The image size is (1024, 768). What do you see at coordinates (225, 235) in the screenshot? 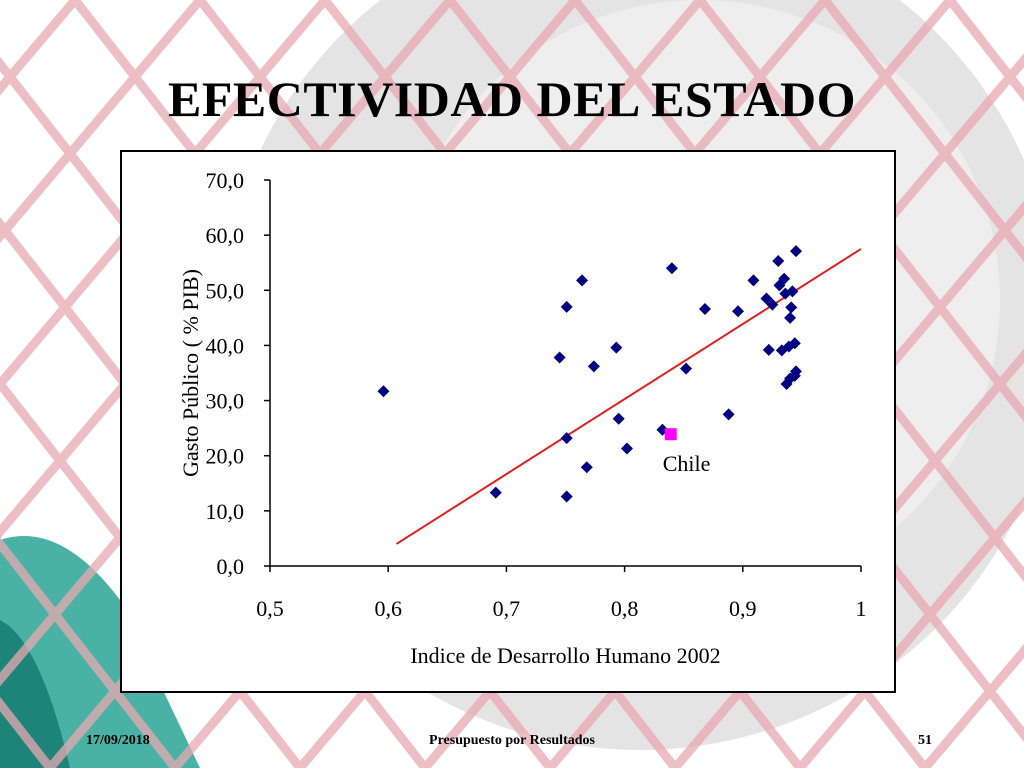
I see `y-tick-label: 60,0` at bounding box center [225, 235].